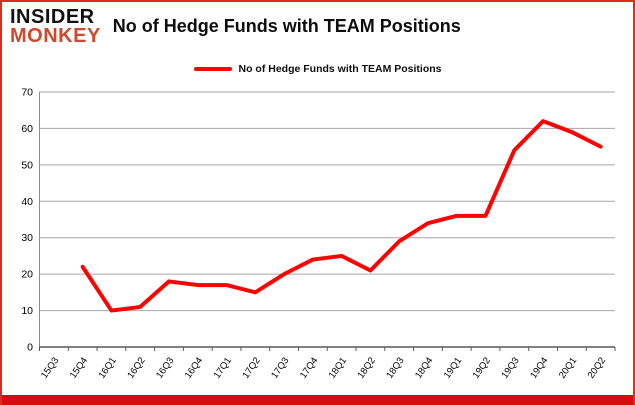  I want to click on x-axis-label: 16Q4, so click(194, 367).